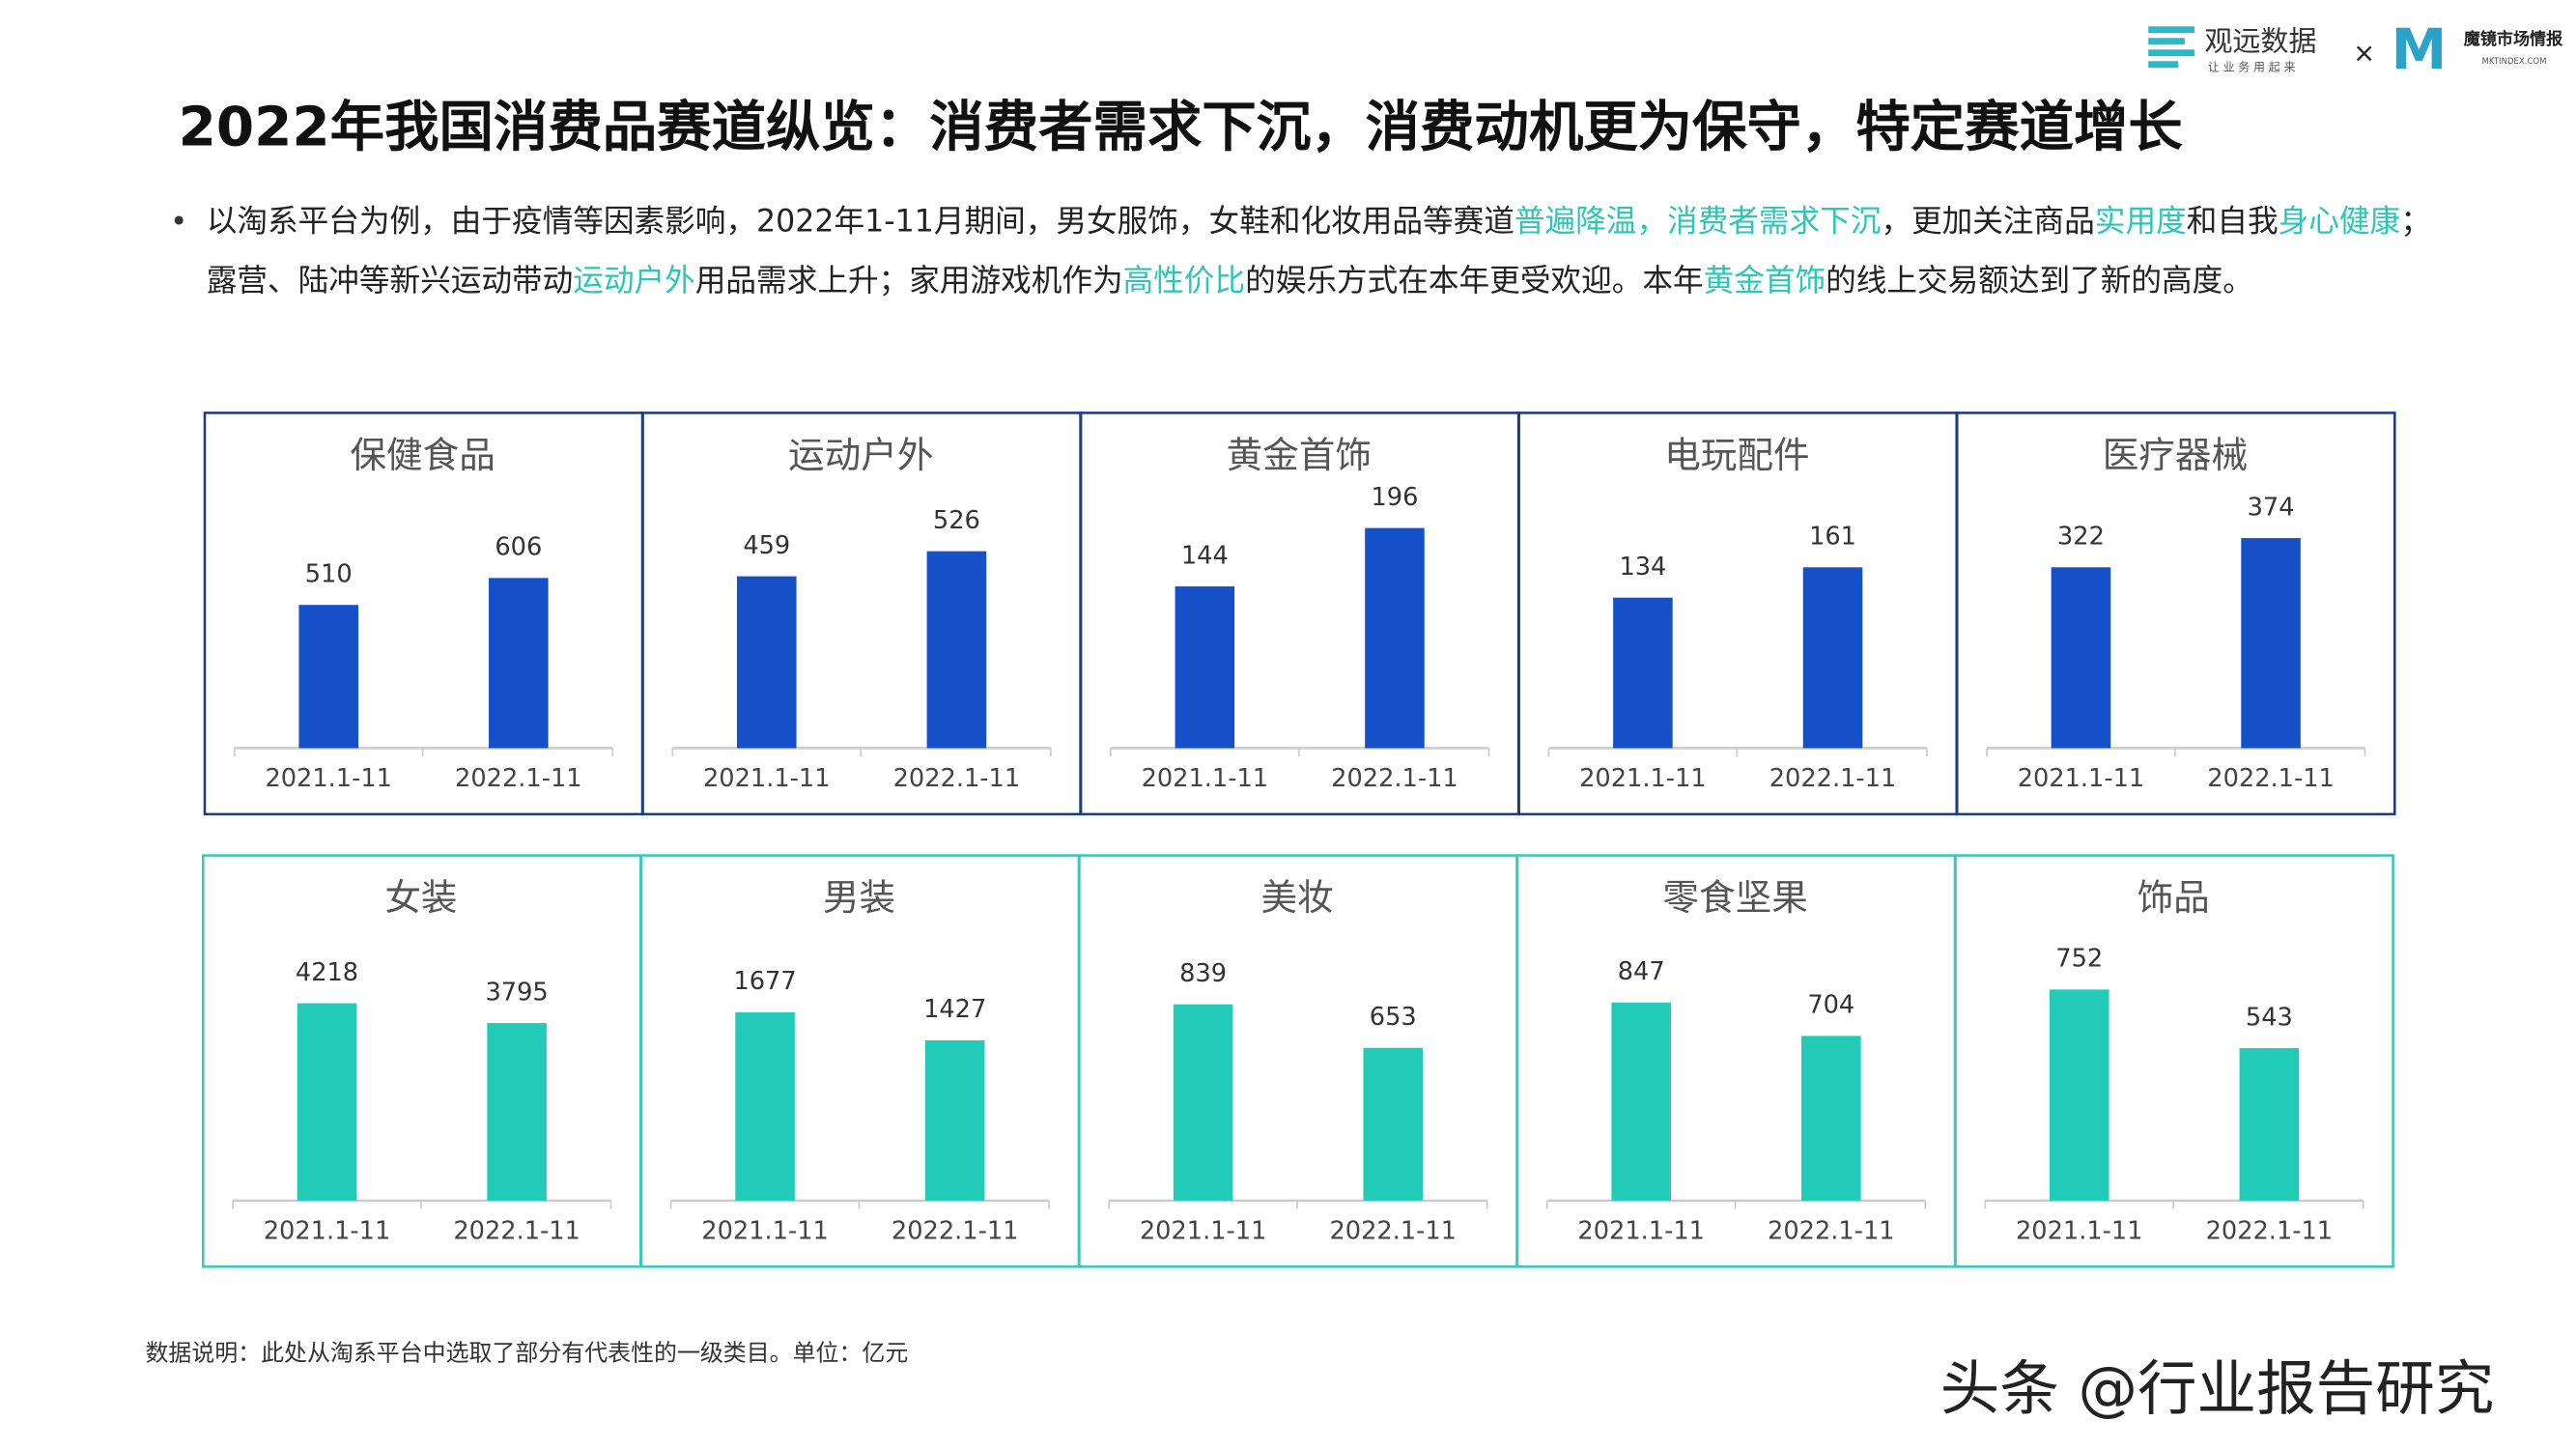 Image resolution: width=2576 pixels, height=1449 pixels. Describe the element at coordinates (1736, 455) in the screenshot. I see `chart-title: 电玩配件` at that location.